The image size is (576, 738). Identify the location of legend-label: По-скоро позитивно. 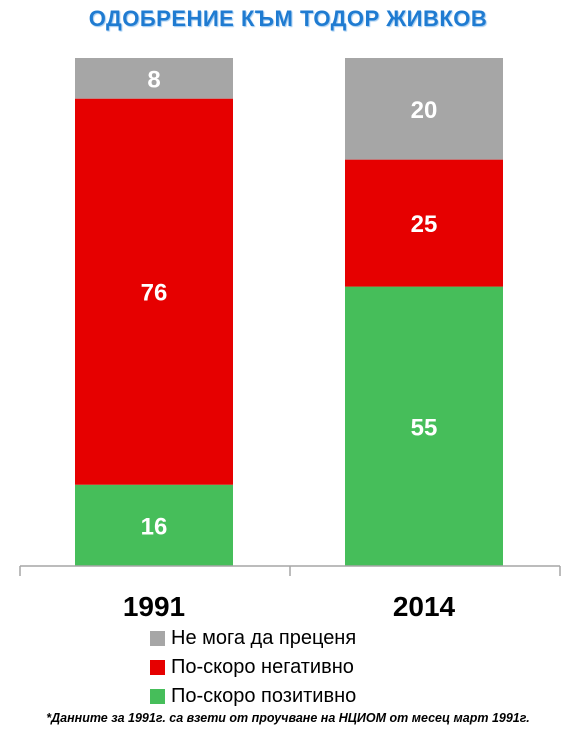
(264, 696).